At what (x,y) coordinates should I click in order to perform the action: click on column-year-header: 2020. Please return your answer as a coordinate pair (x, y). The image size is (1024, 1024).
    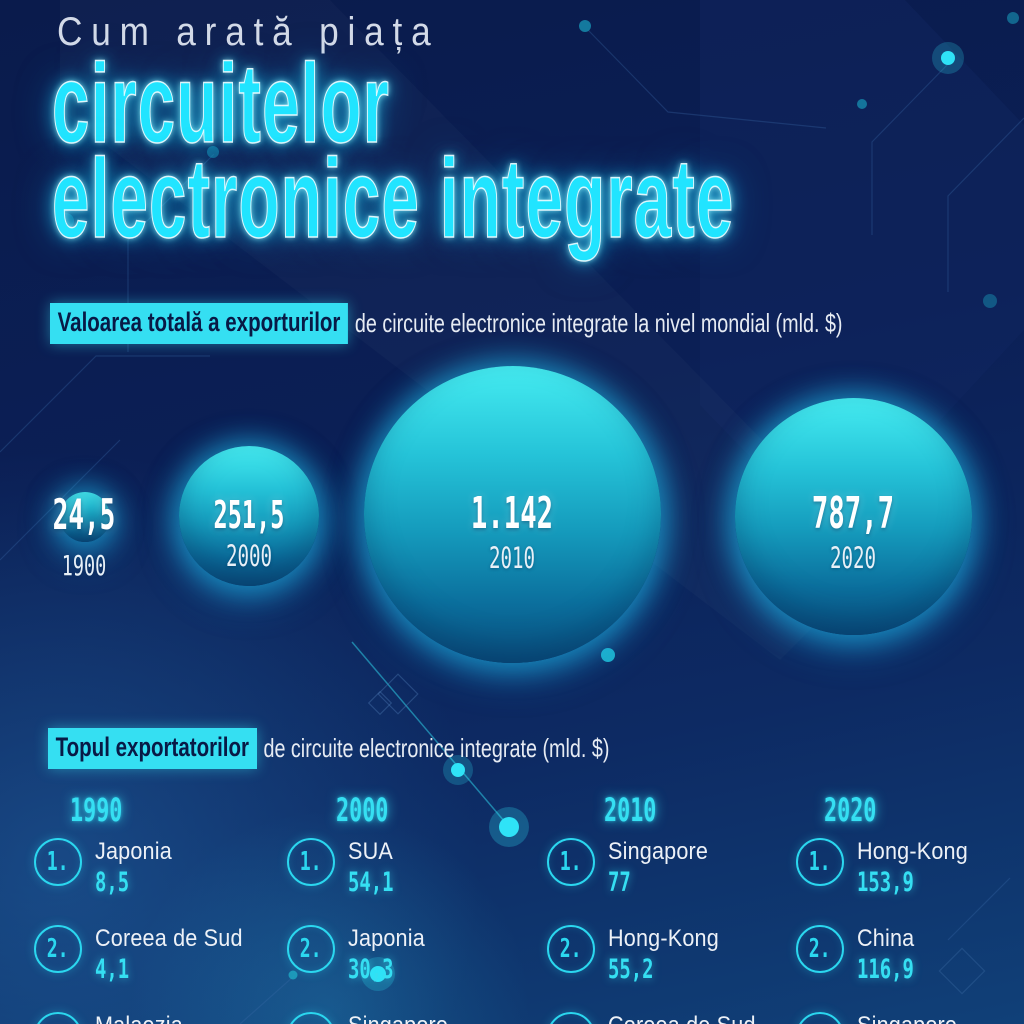
    Looking at the image, I should click on (850, 810).